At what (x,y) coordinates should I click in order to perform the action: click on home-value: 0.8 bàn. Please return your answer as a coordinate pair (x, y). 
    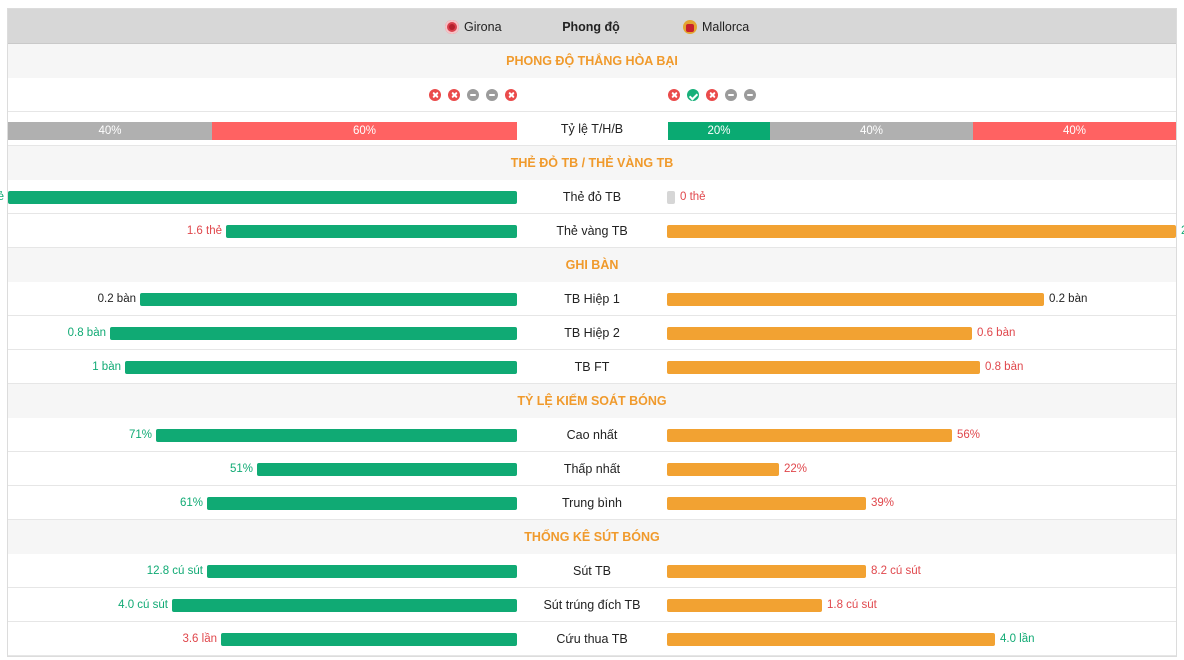
    Looking at the image, I should click on (86, 333).